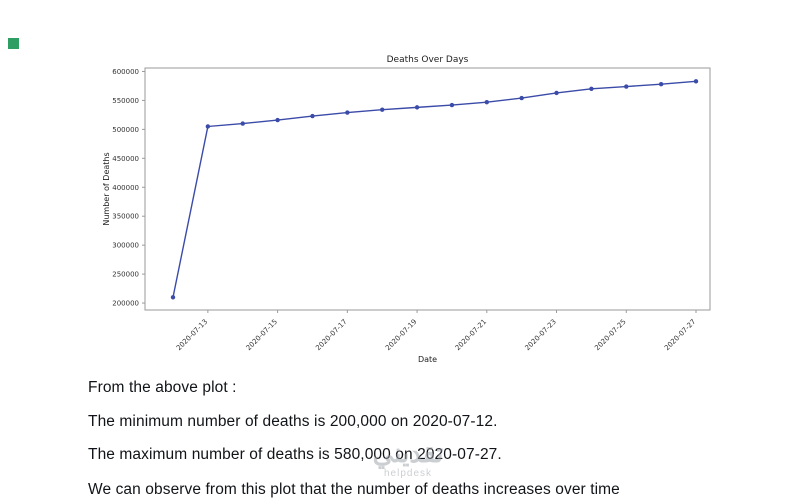 The width and height of the screenshot is (800, 503). What do you see at coordinates (125, 217) in the screenshot?
I see `svg-text: 350000` at bounding box center [125, 217].